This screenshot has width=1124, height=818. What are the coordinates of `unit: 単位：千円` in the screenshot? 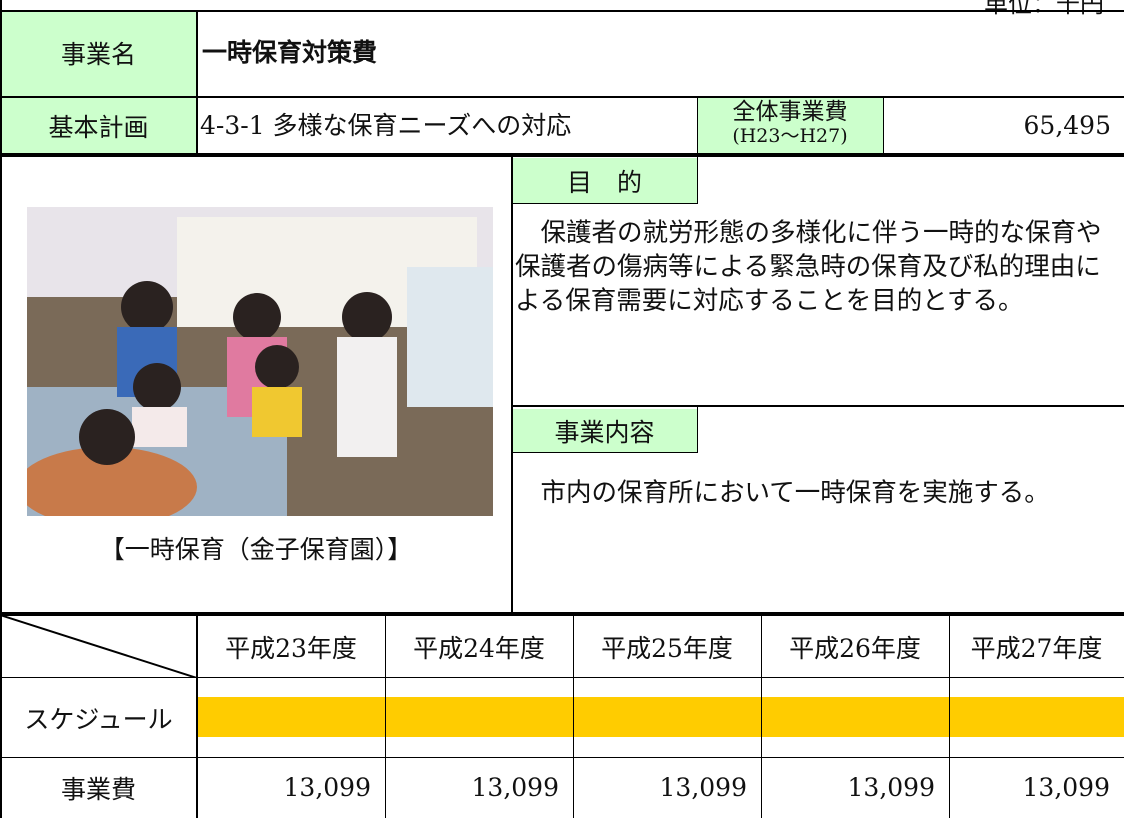 It's located at (1044, 9).